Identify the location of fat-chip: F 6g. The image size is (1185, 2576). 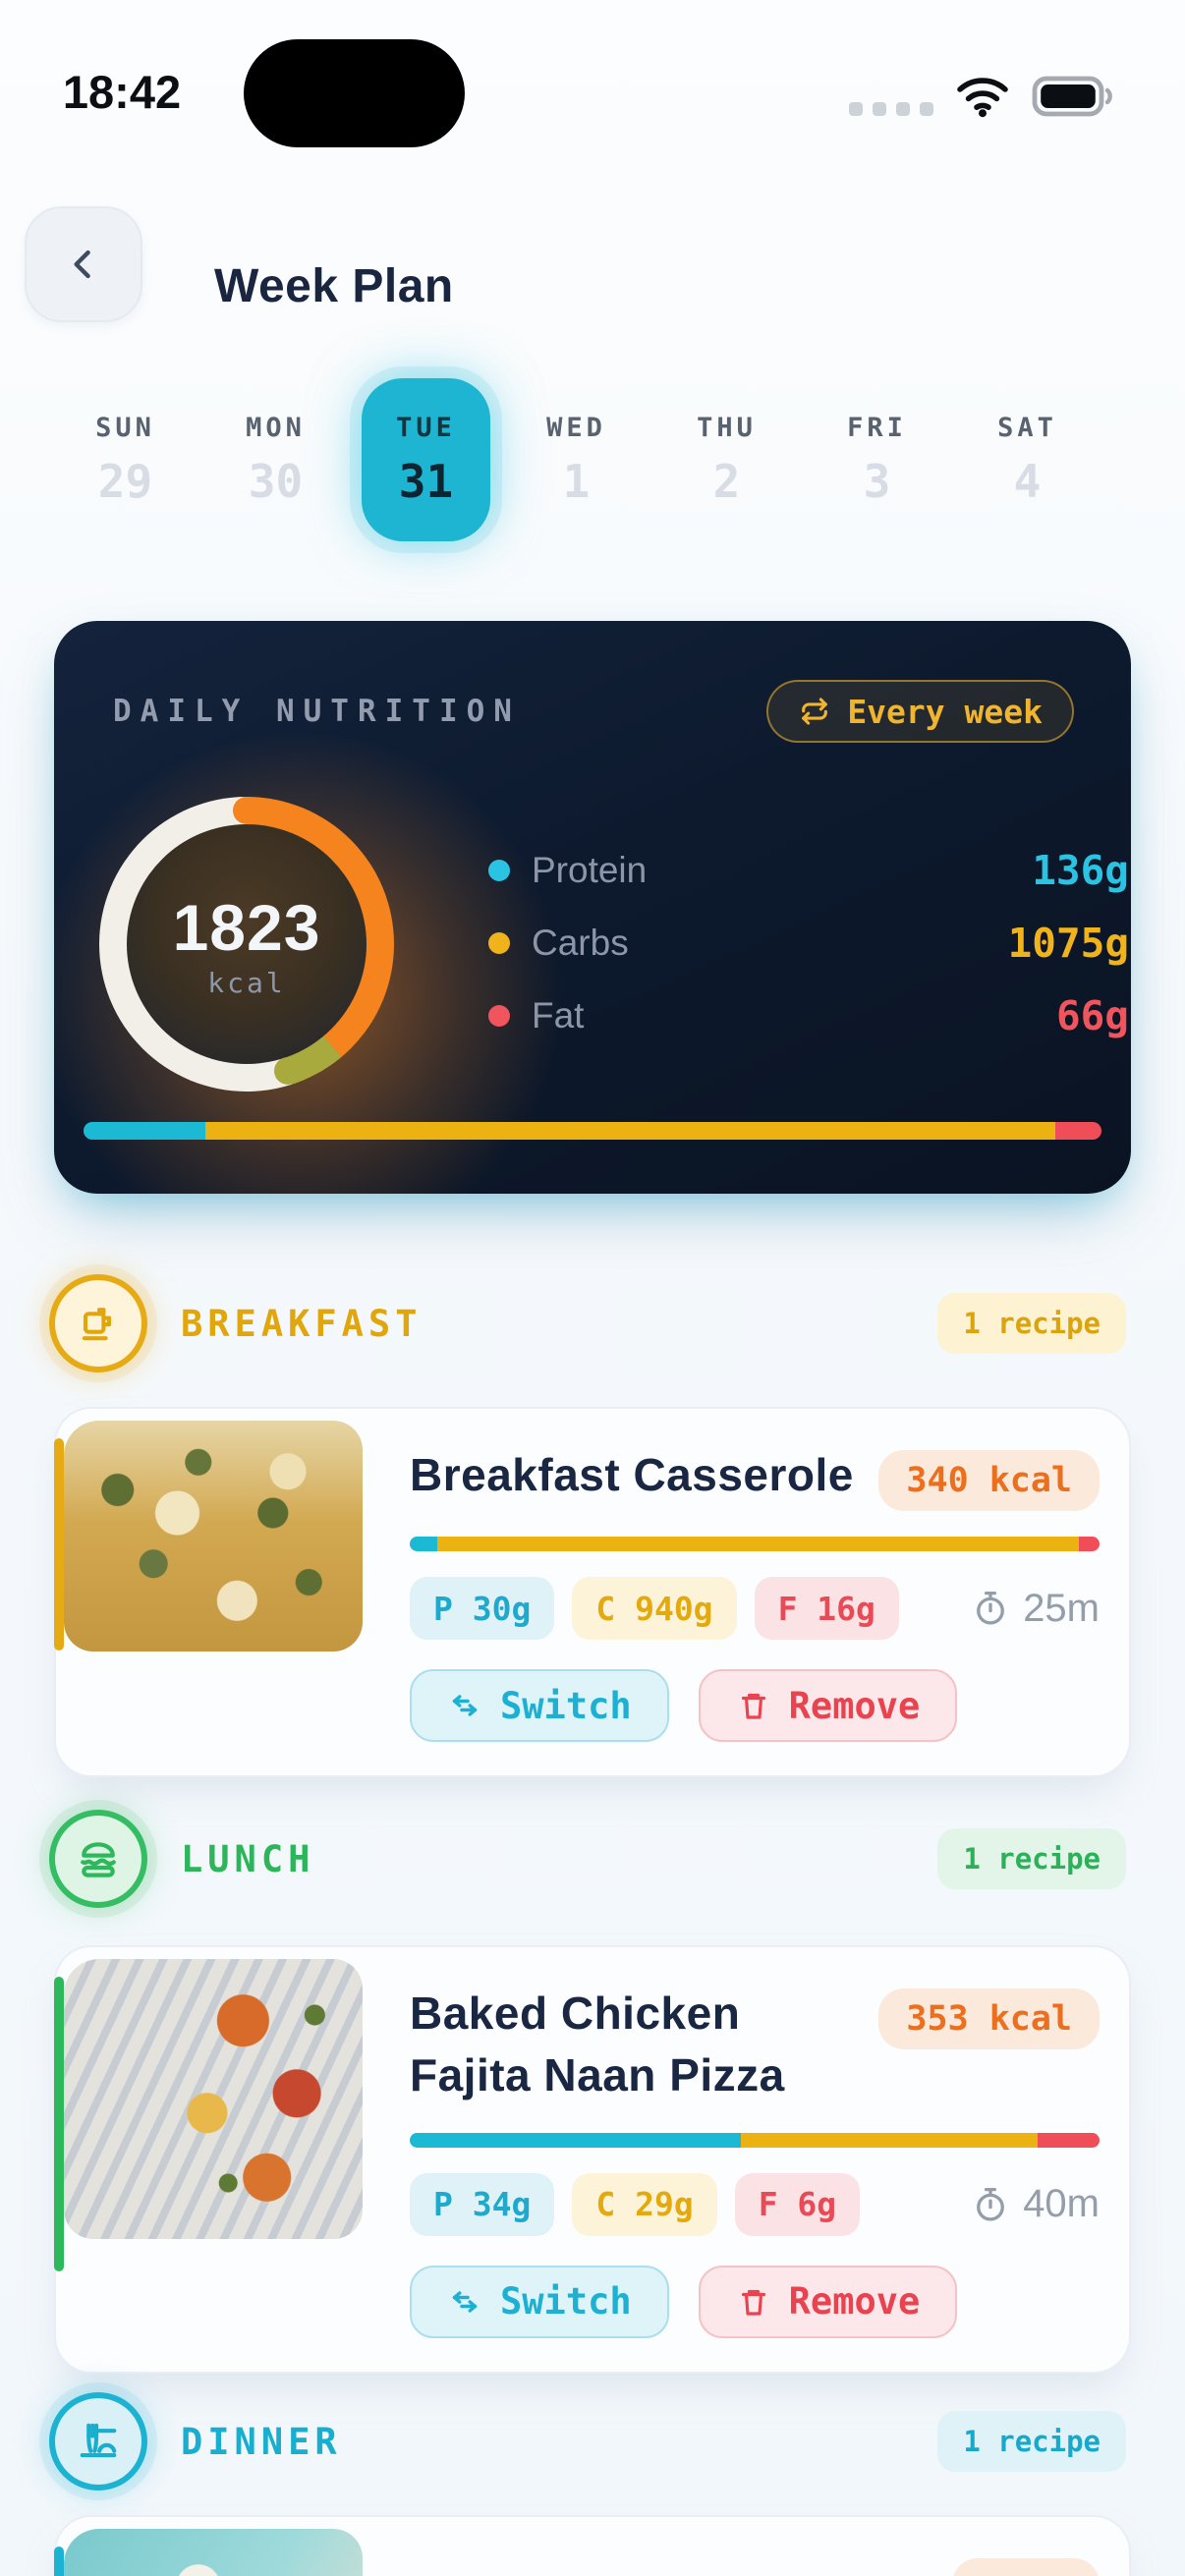
(798, 2204).